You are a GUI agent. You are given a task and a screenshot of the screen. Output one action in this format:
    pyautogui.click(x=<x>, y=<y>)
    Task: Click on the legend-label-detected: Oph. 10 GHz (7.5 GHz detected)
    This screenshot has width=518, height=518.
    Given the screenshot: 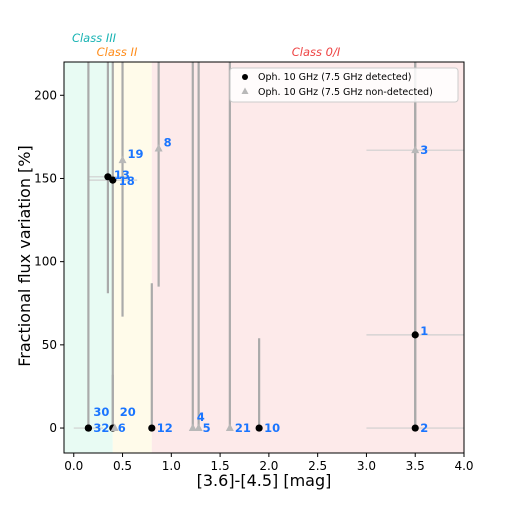 What is the action you would take?
    pyautogui.click(x=335, y=77)
    